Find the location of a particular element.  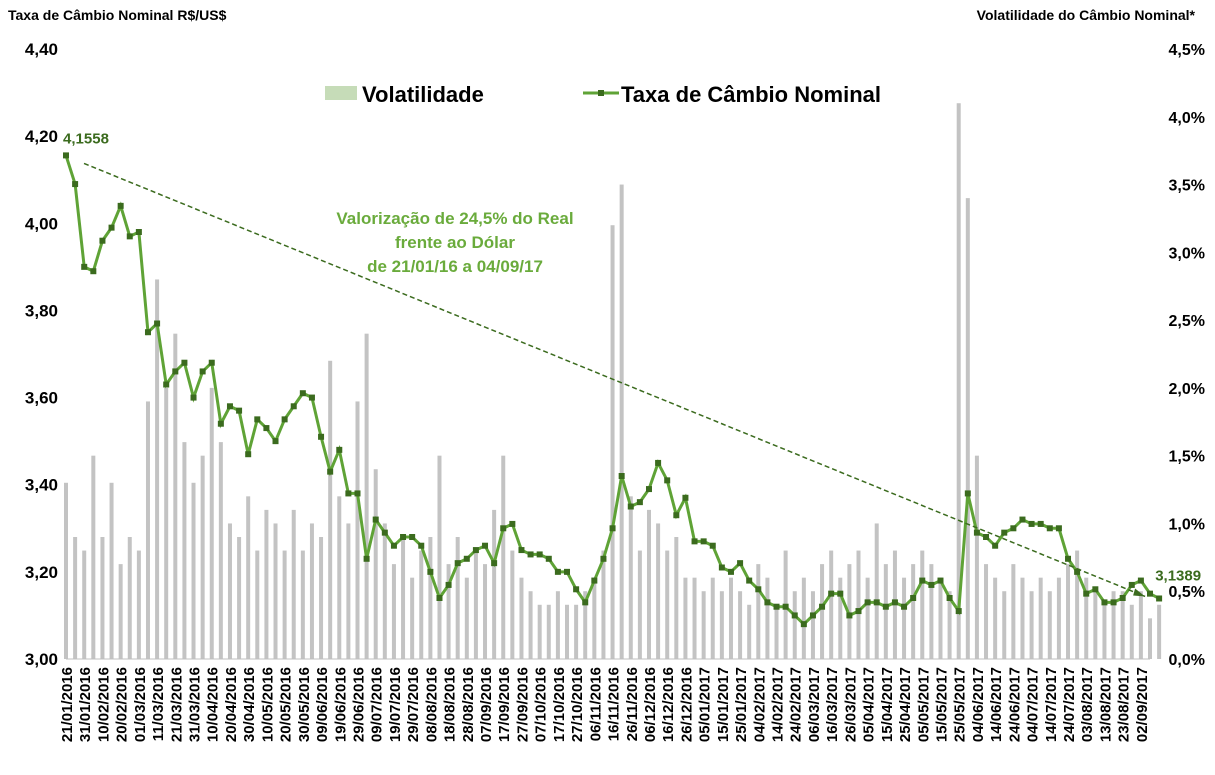

y-tick-label: 3,00 is located at coordinates (41, 659).